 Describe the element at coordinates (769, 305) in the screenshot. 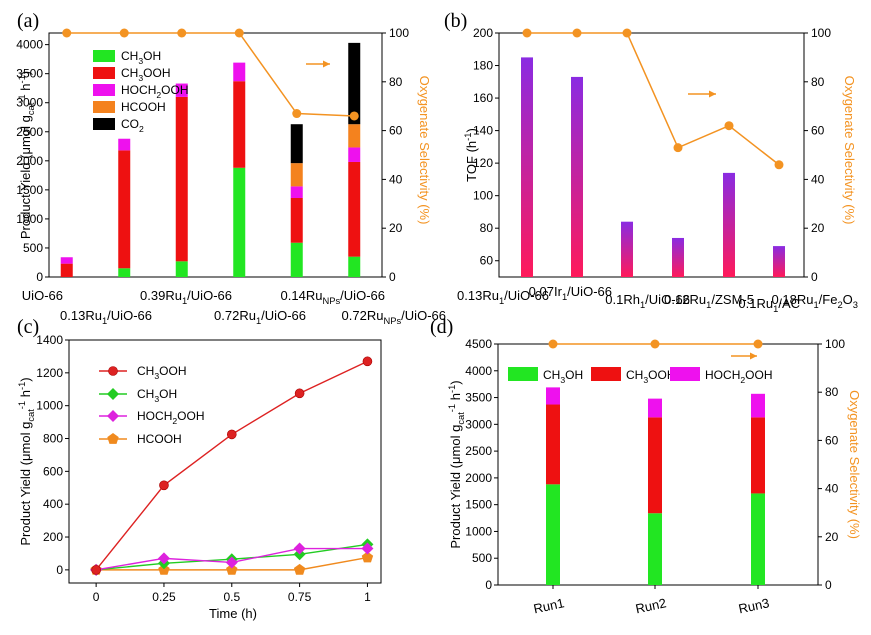

I see `x-tick-label-b: 0.1Ru1/AC` at that location.